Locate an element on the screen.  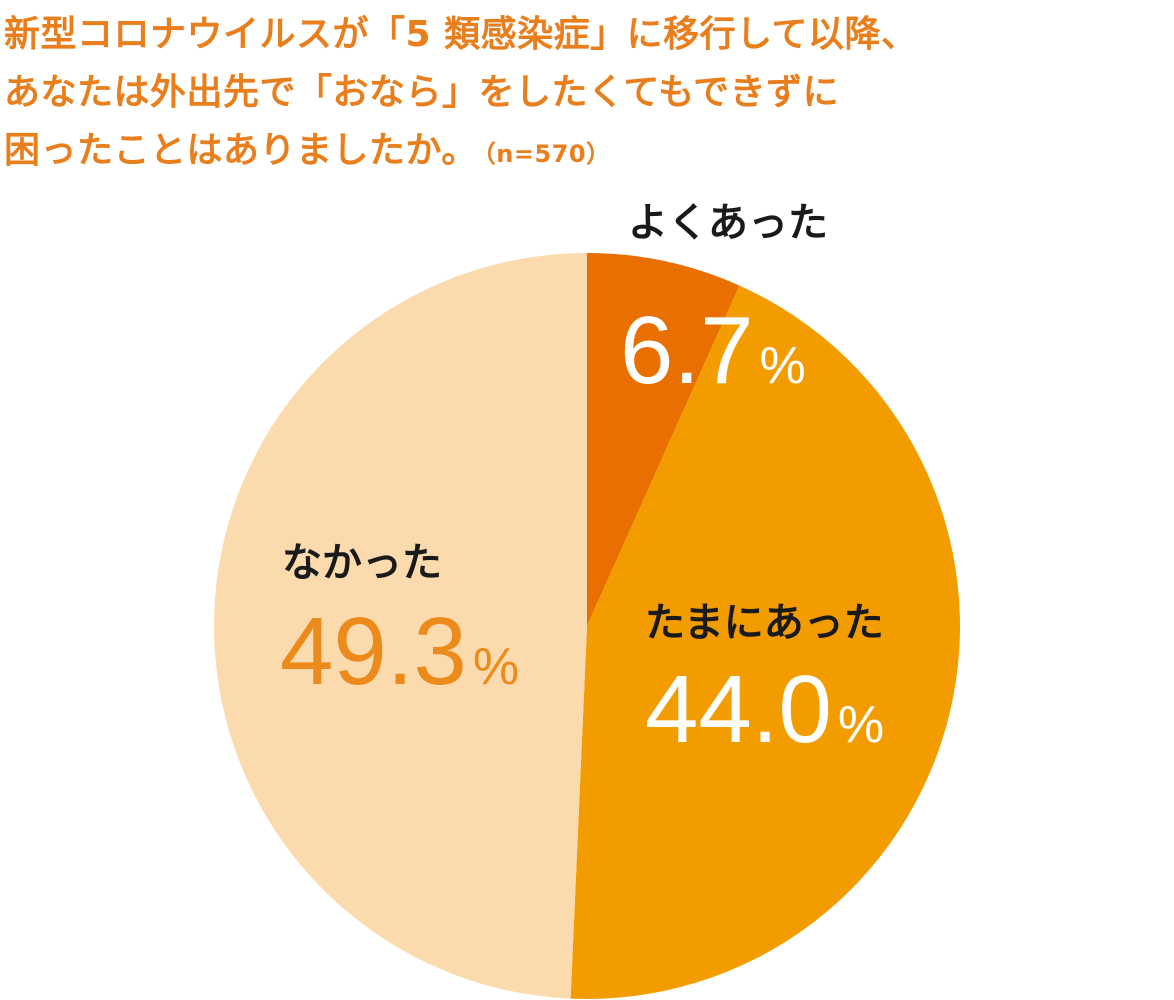
slice-value-sometimes: 44.0% is located at coordinates (764, 709).